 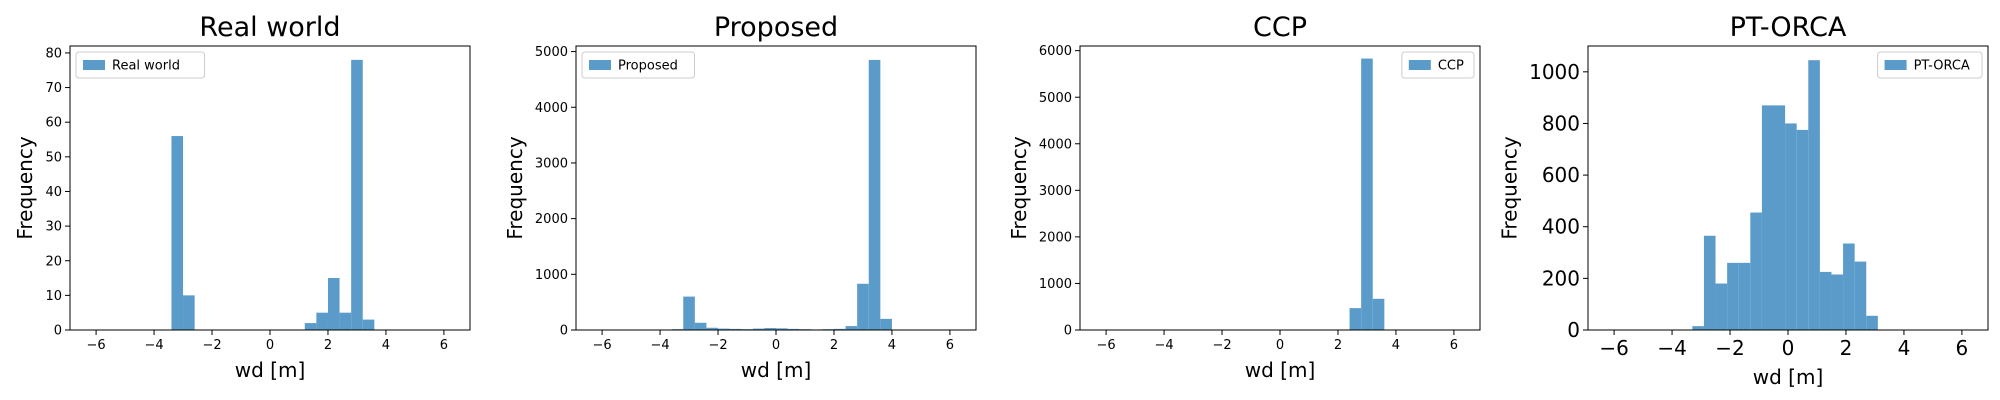 What do you see at coordinates (1942, 66) in the screenshot?
I see `legend-label: PT-ORCA` at bounding box center [1942, 66].